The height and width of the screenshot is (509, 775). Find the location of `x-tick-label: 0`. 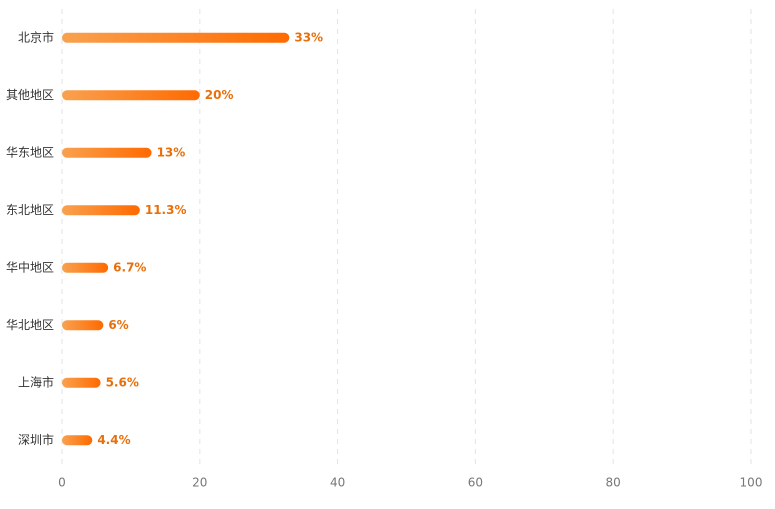

x-tick-label: 0 is located at coordinates (62, 483).